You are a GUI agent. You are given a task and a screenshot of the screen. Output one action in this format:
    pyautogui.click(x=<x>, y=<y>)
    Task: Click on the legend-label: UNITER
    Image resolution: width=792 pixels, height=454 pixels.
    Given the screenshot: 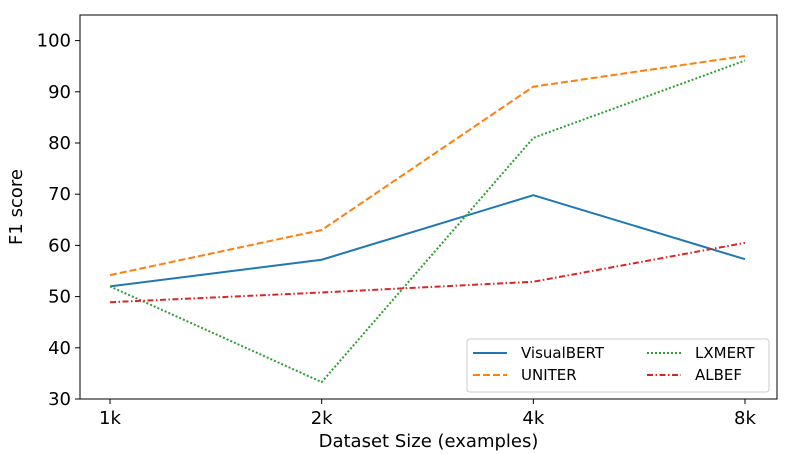 What is the action you would take?
    pyautogui.click(x=549, y=375)
    